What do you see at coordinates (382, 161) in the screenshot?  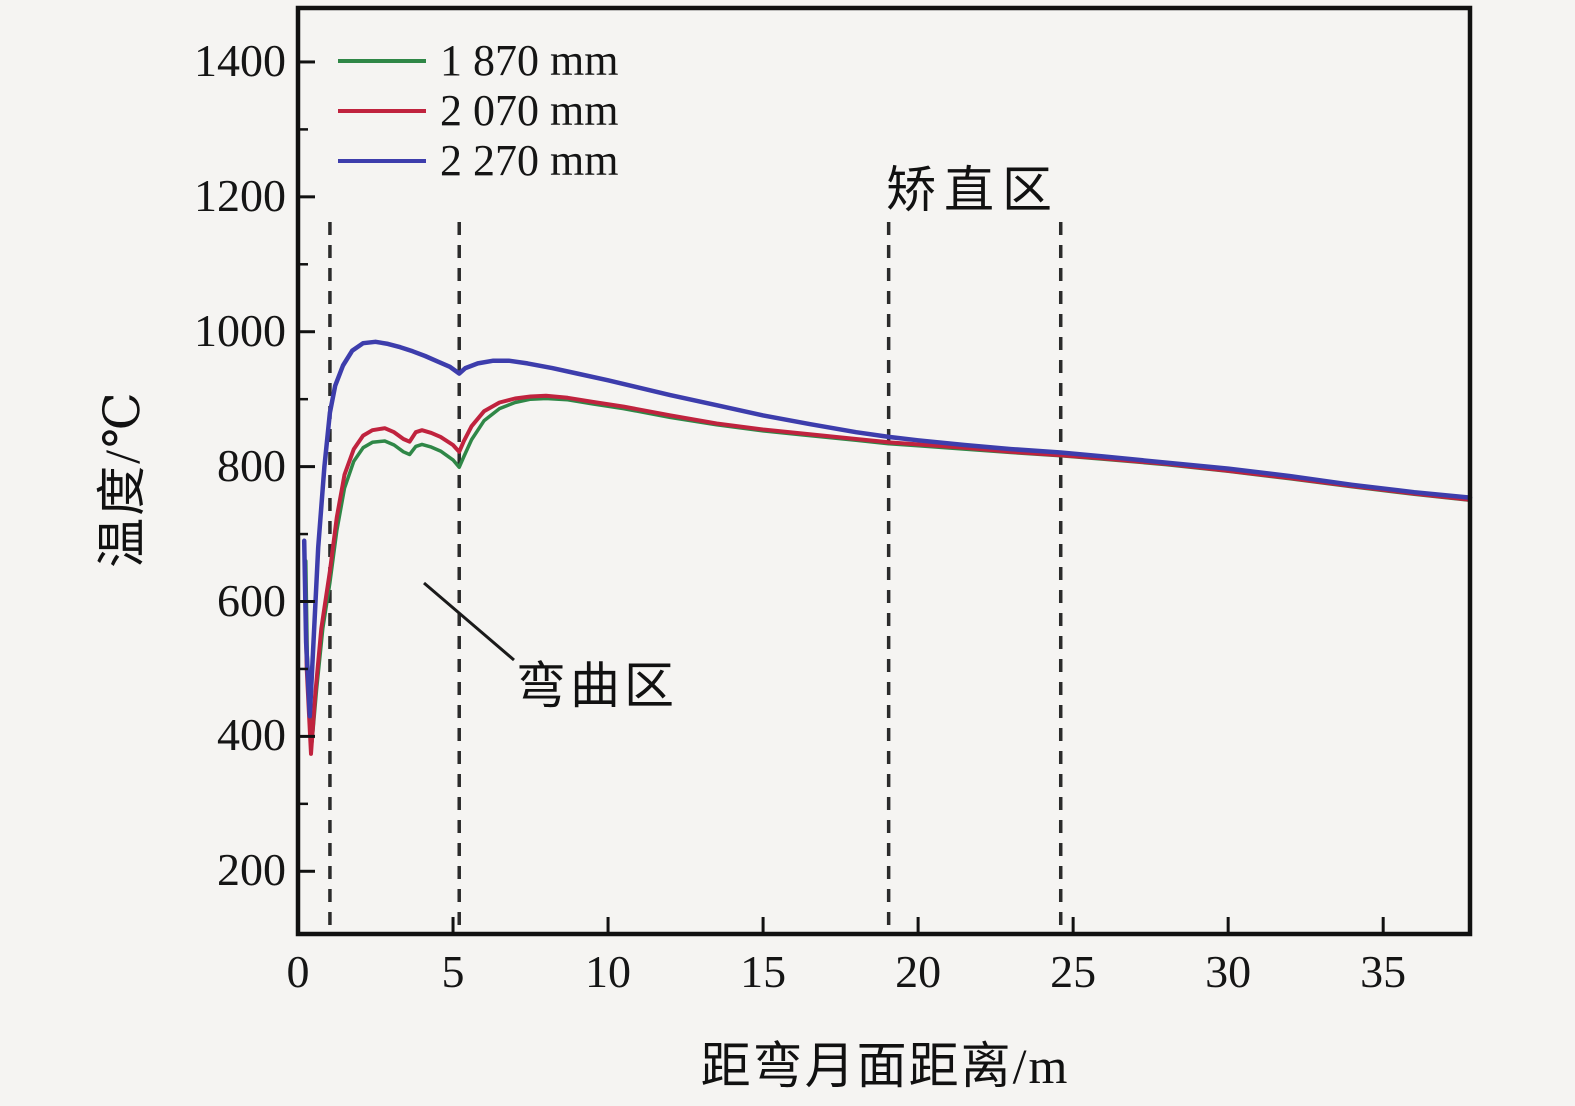 I see `legend-line-swatch-2270mm` at bounding box center [382, 161].